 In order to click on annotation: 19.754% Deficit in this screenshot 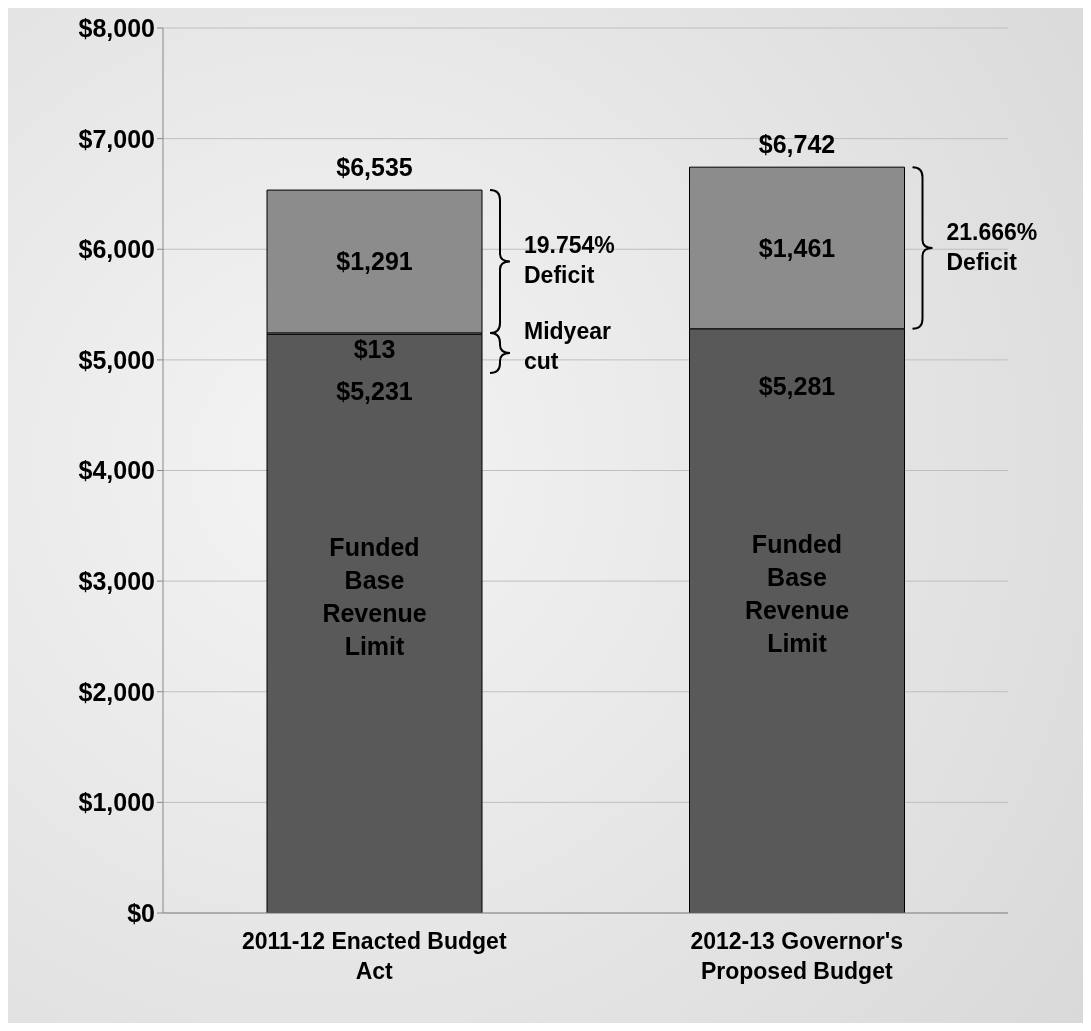, I will do `click(569, 260)`.